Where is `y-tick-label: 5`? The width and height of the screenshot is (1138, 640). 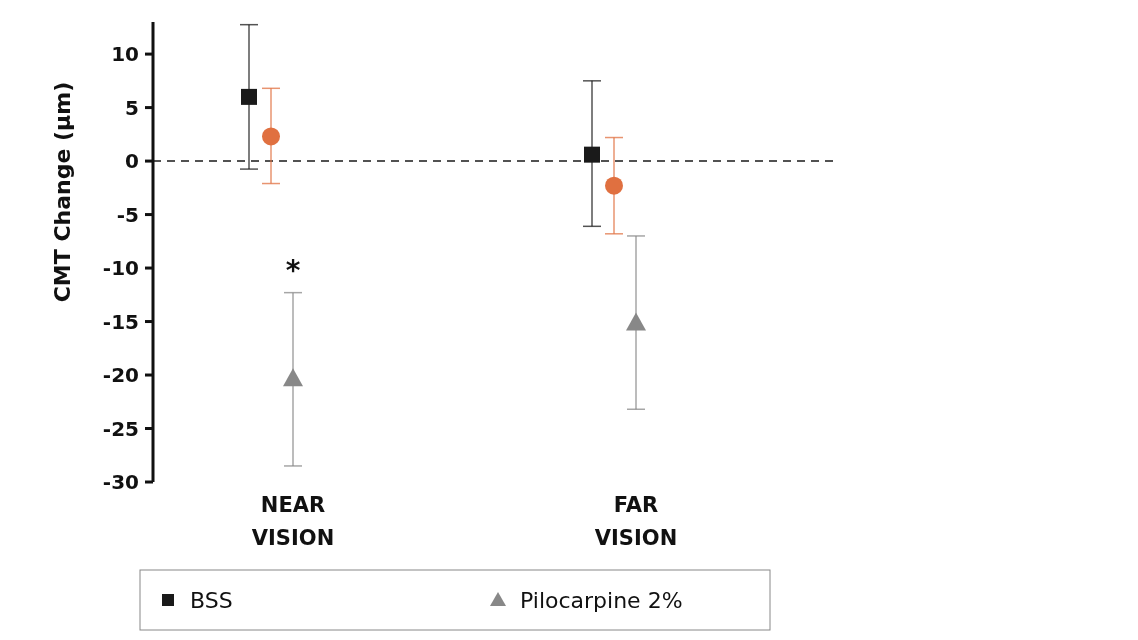
y-tick-label: 5 is located at coordinates (132, 107).